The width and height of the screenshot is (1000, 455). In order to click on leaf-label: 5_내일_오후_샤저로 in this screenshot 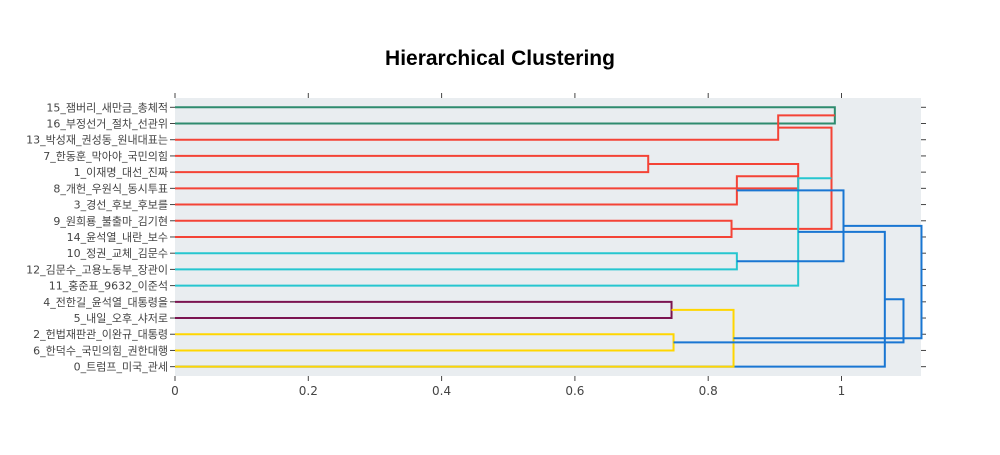, I will do `click(121, 318)`.